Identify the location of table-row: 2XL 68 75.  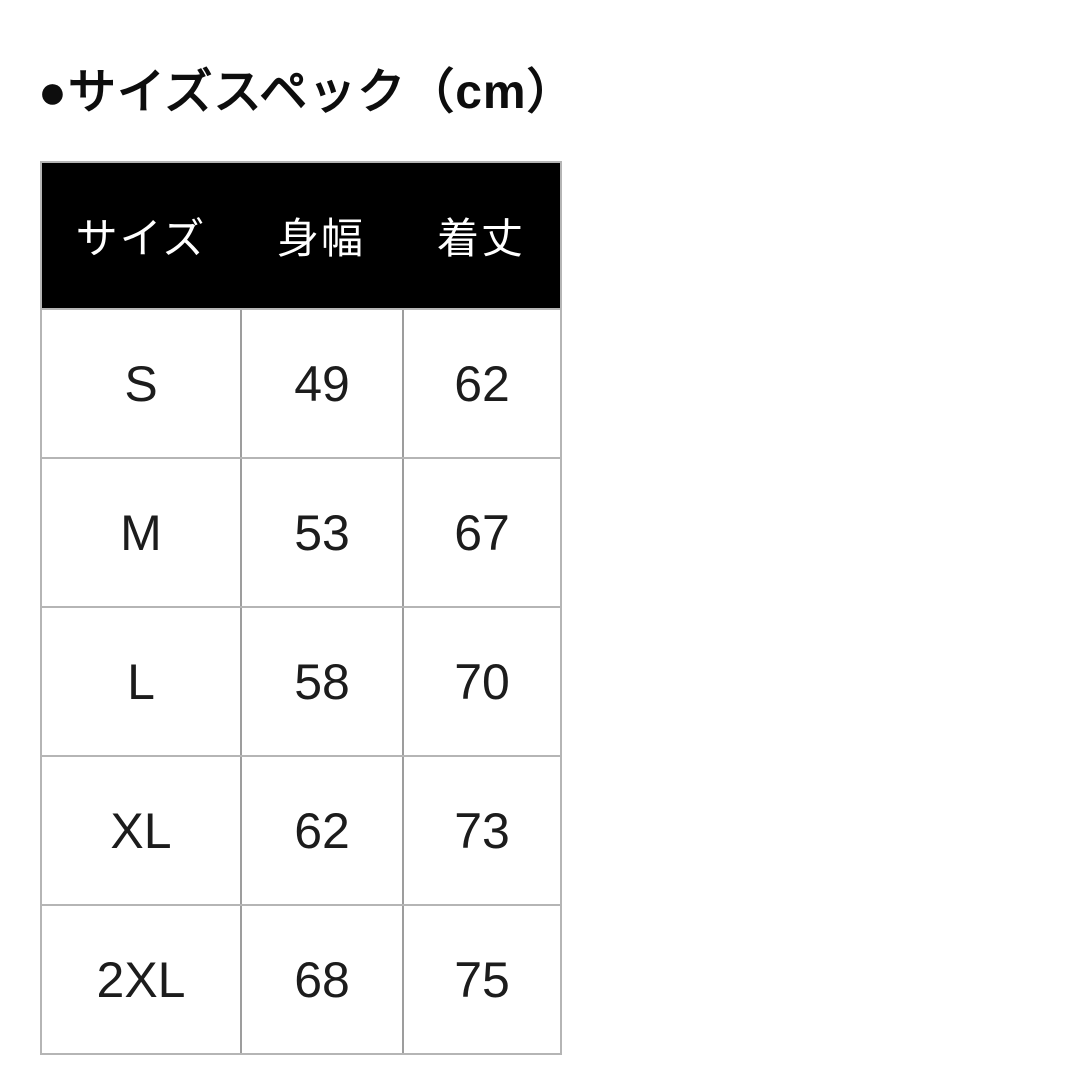
(301, 978).